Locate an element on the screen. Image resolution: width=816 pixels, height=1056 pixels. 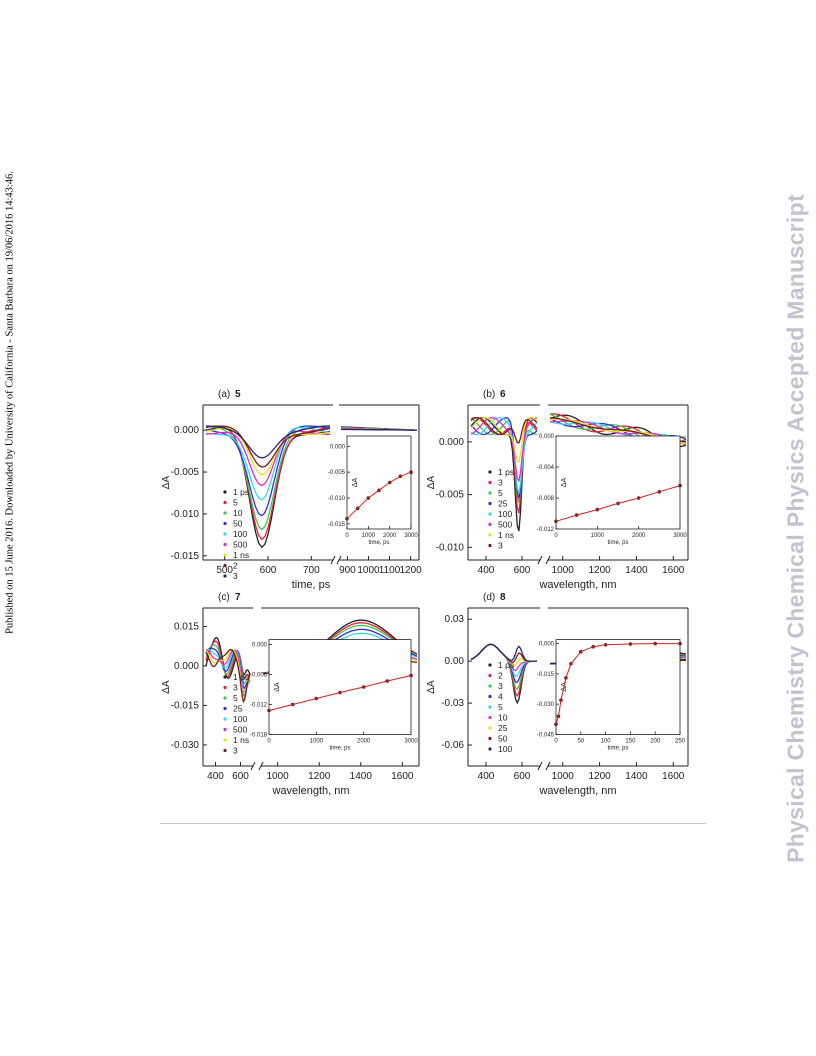
p3-inset-x-tick-label: 1000 is located at coordinates (317, 741).